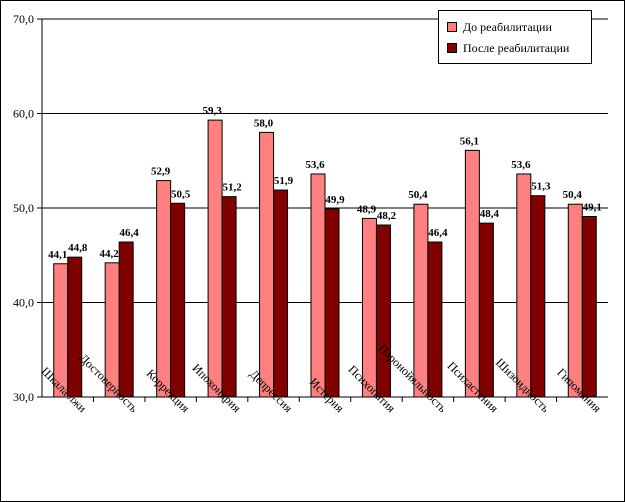 This screenshot has width=625, height=502. What do you see at coordinates (284, 181) in the screenshot?
I see `data-label: 51,9` at bounding box center [284, 181].